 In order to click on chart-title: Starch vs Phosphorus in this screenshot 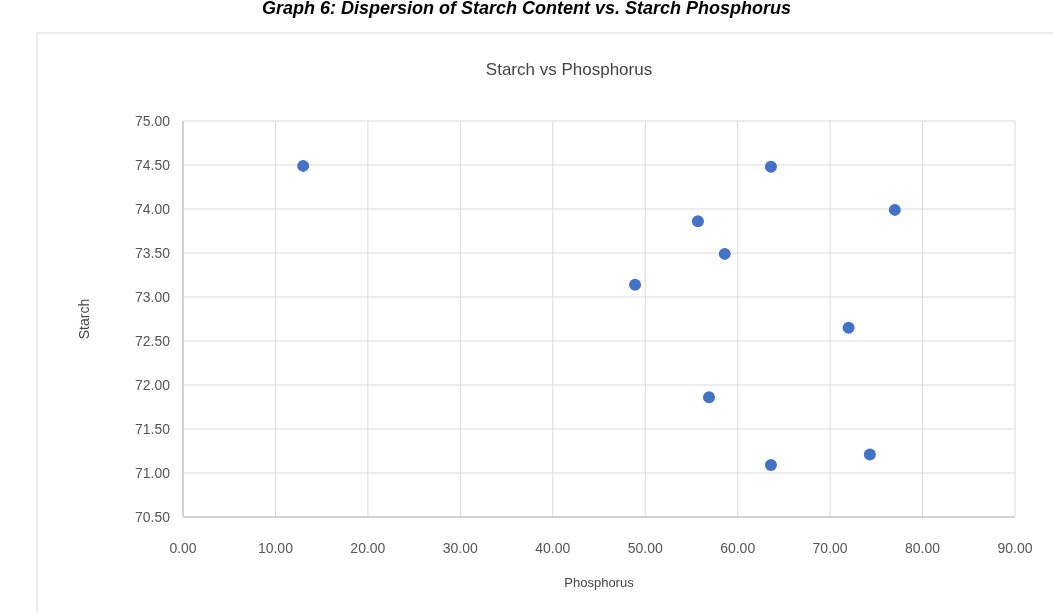, I will do `click(569, 69)`.